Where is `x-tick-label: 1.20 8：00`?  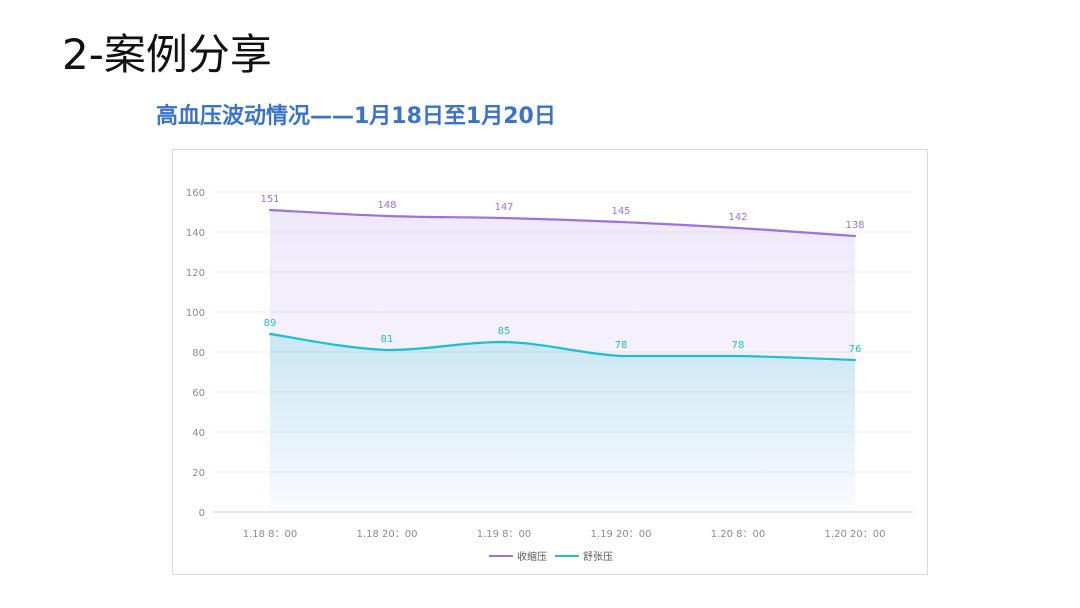
x-tick-label: 1.20 8：00 is located at coordinates (738, 534).